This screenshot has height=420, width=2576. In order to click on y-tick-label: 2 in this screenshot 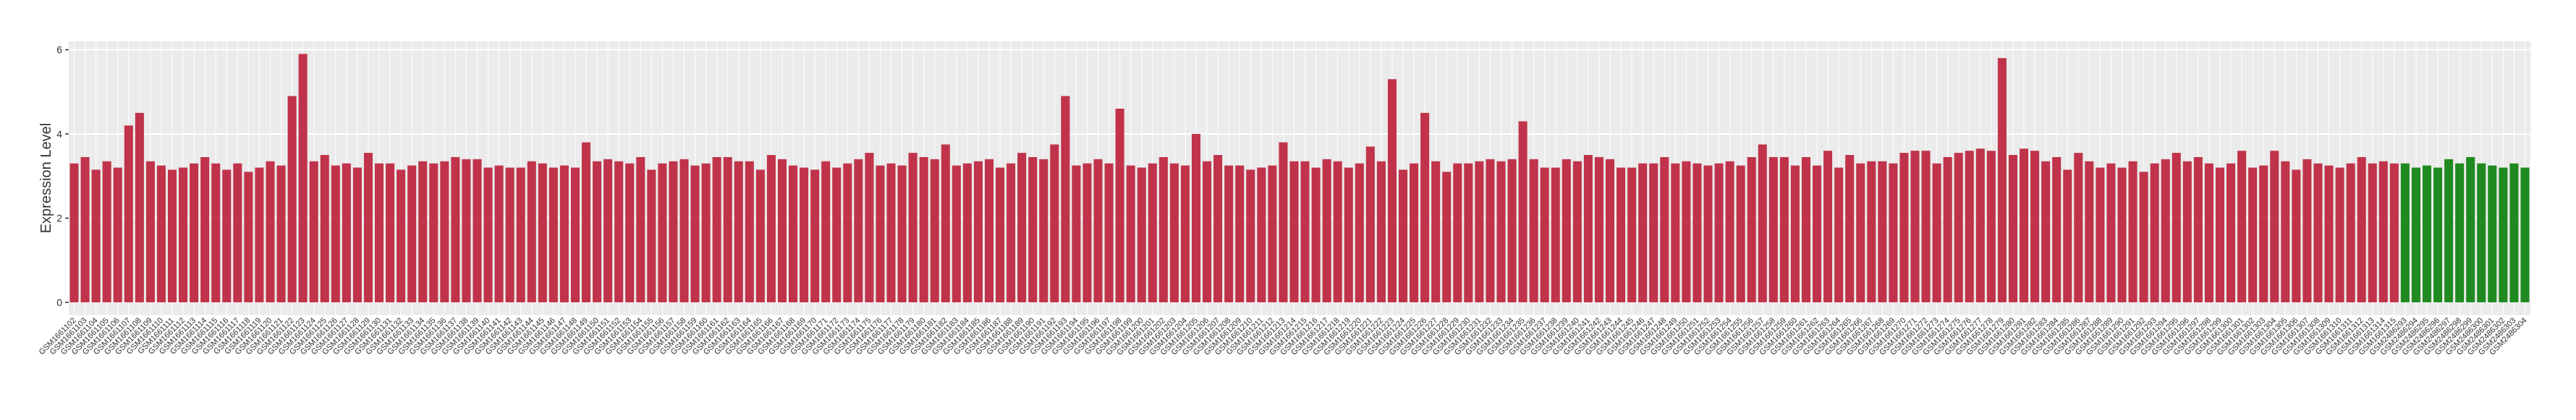, I will do `click(59, 218)`.